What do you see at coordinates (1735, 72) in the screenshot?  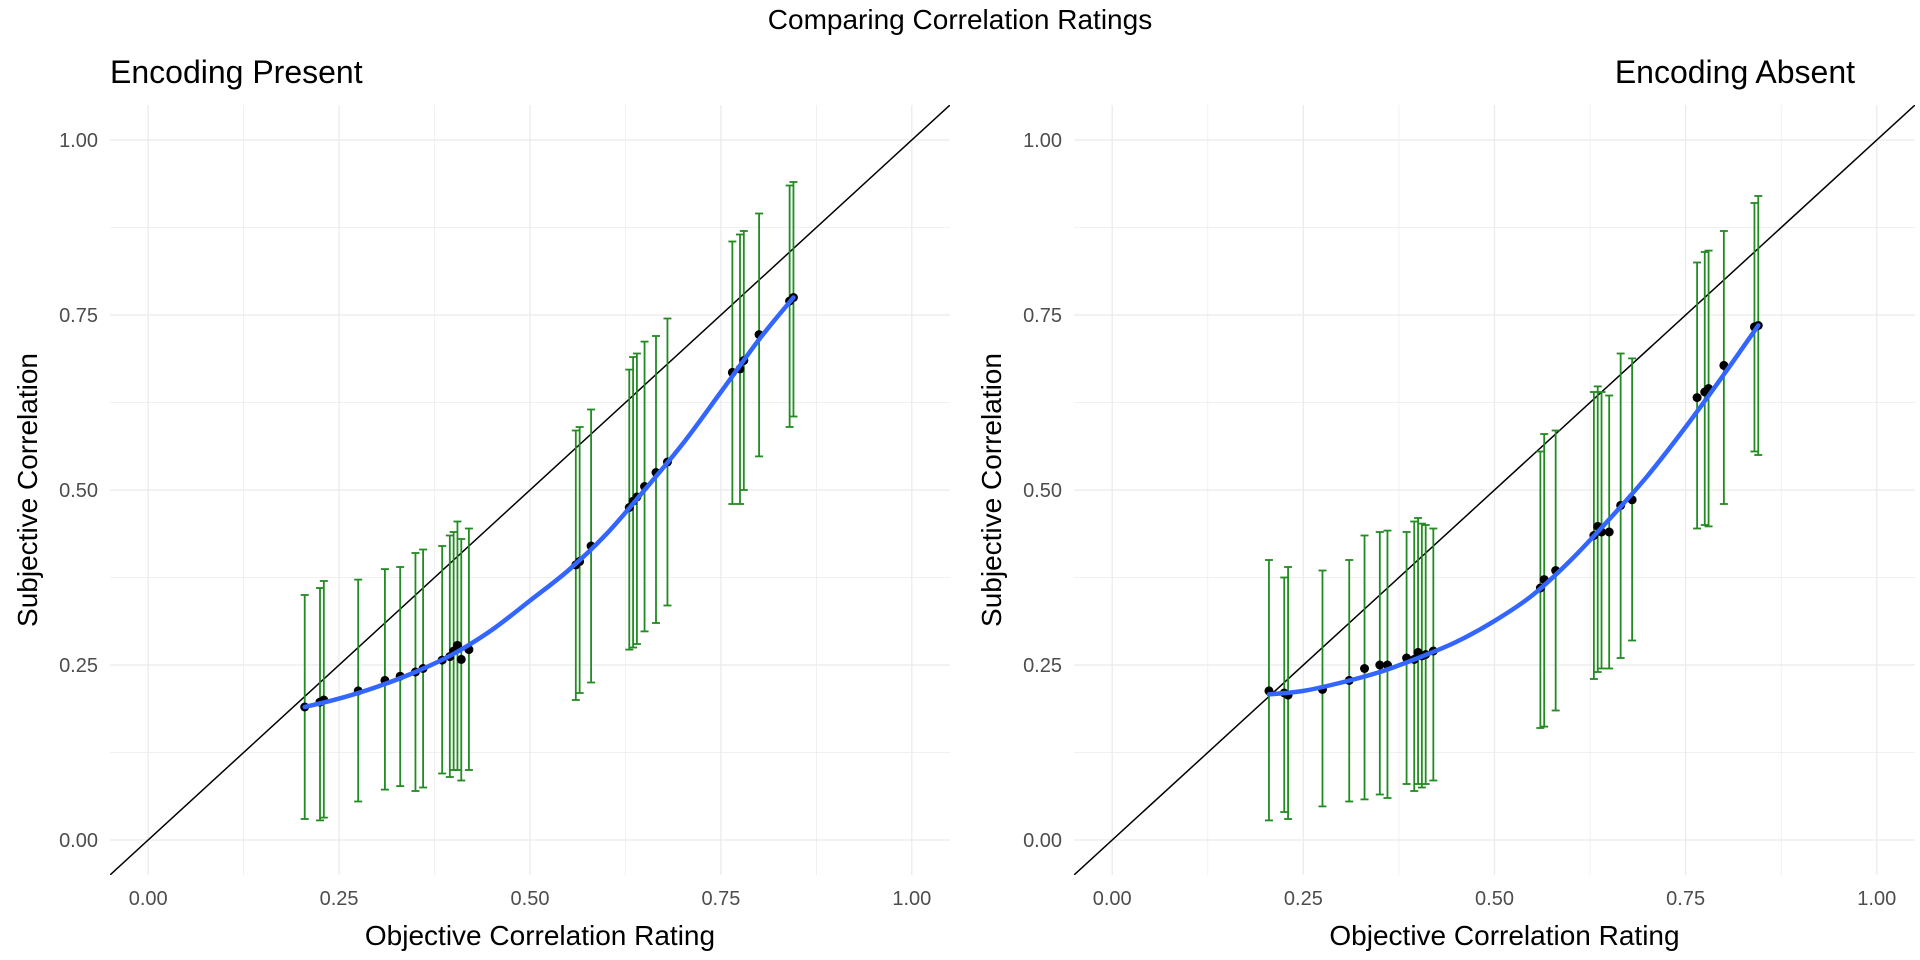 I see `panel-title: Encoding Absent` at bounding box center [1735, 72].